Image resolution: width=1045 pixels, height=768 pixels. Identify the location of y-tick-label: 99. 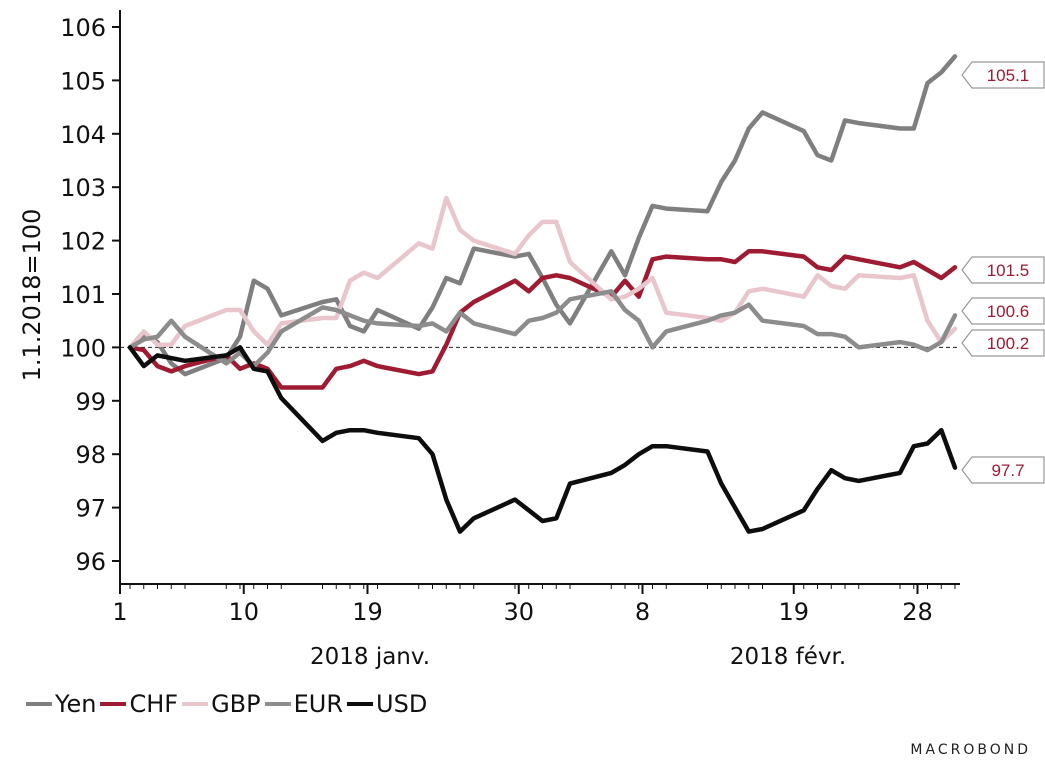
(90, 402).